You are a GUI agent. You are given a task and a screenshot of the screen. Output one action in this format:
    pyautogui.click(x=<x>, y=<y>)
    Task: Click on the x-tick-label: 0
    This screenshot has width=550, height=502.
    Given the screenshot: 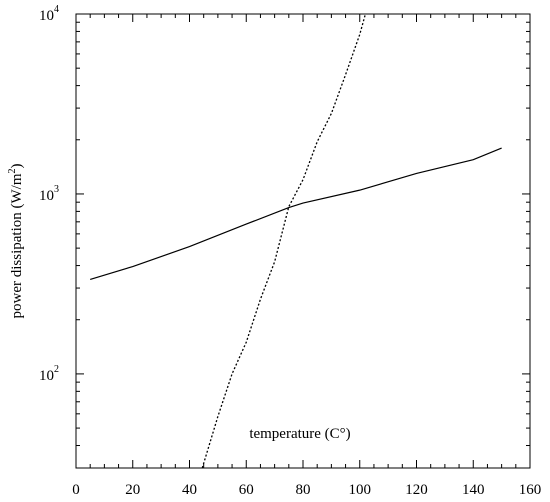 What is the action you would take?
    pyautogui.click(x=76, y=490)
    